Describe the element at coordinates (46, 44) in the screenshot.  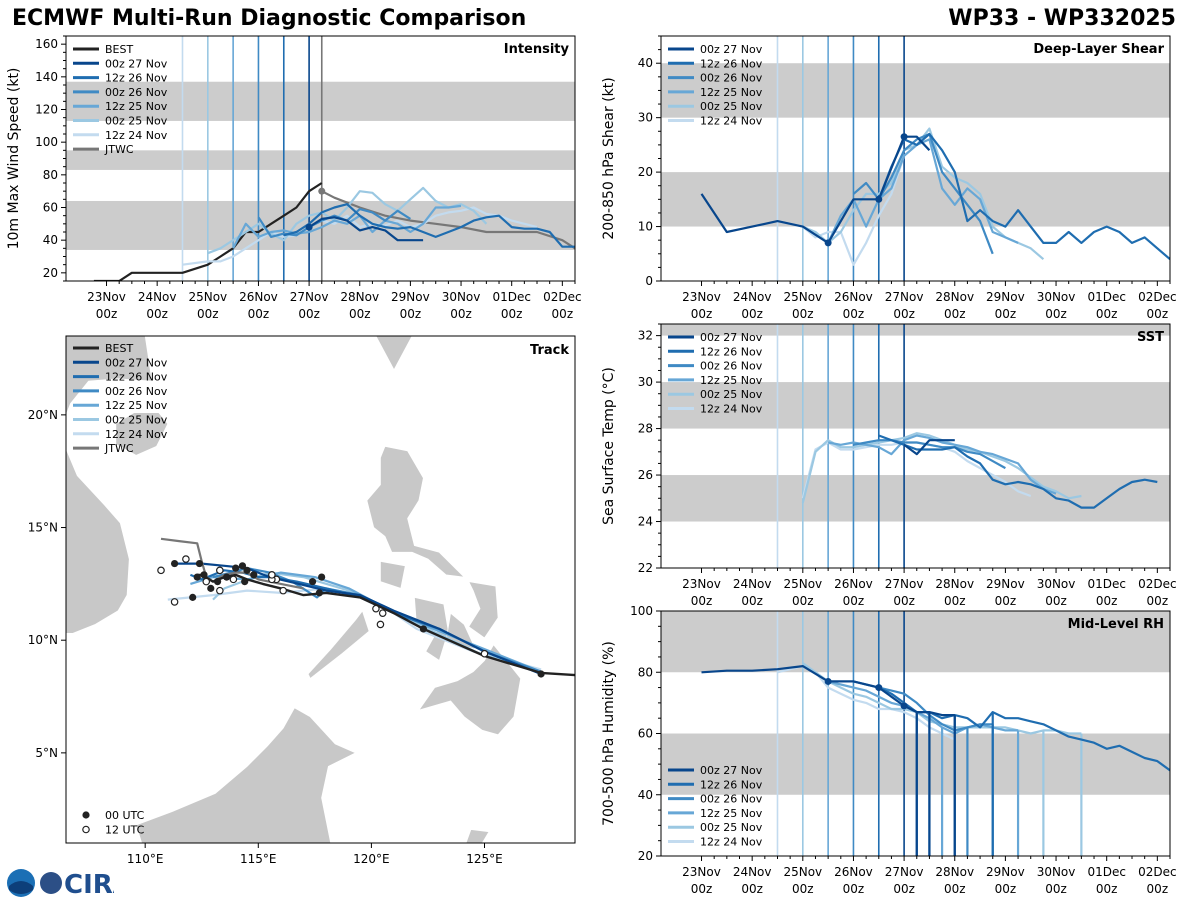
I see `y-tick-label: 160` at that location.